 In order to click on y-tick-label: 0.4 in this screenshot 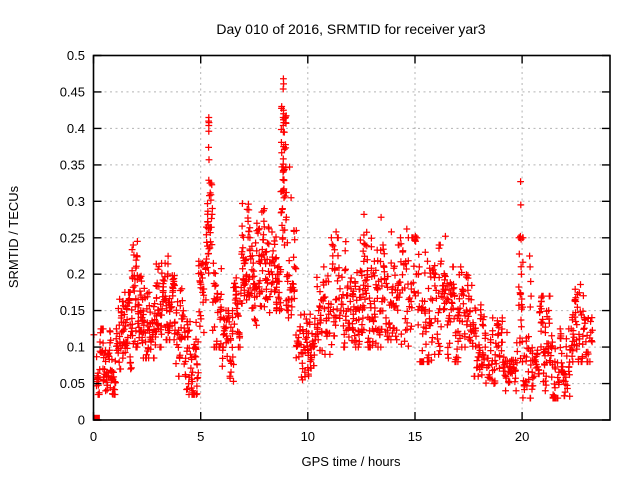, I will do `click(76, 128)`.